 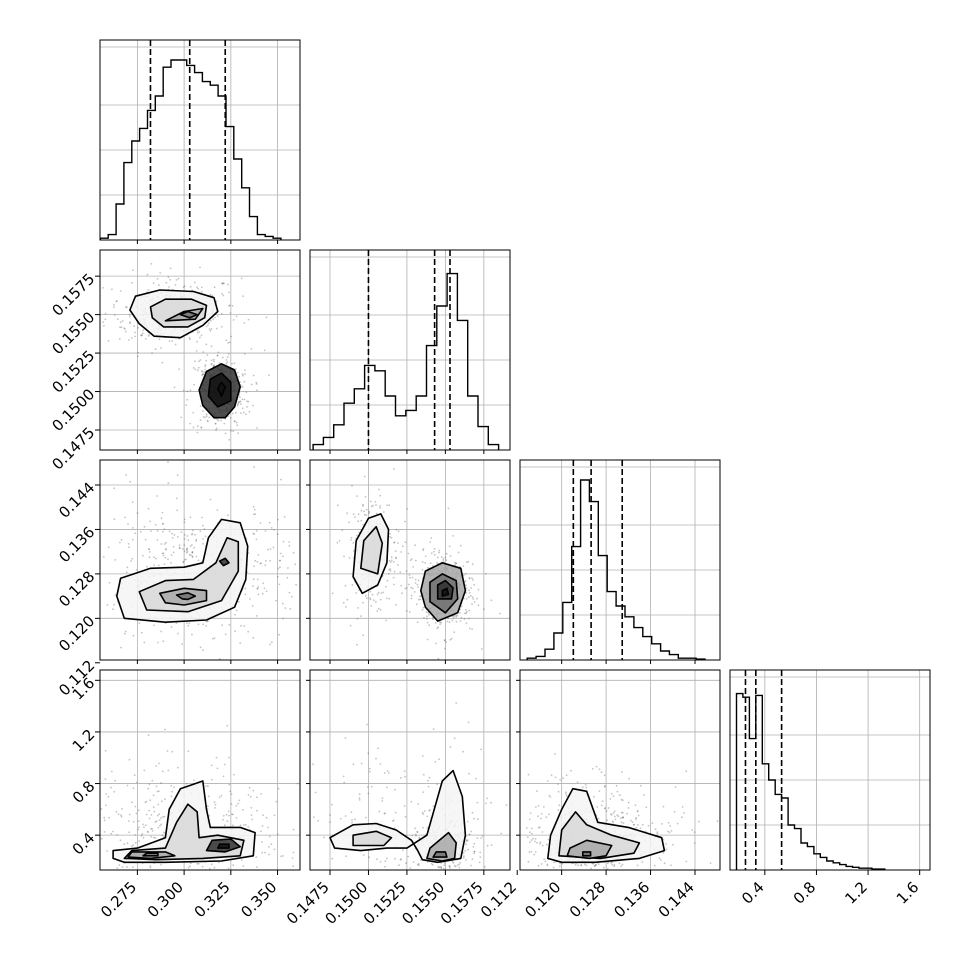 I want to click on x-tick-label: 0.120, so click(x=542, y=899).